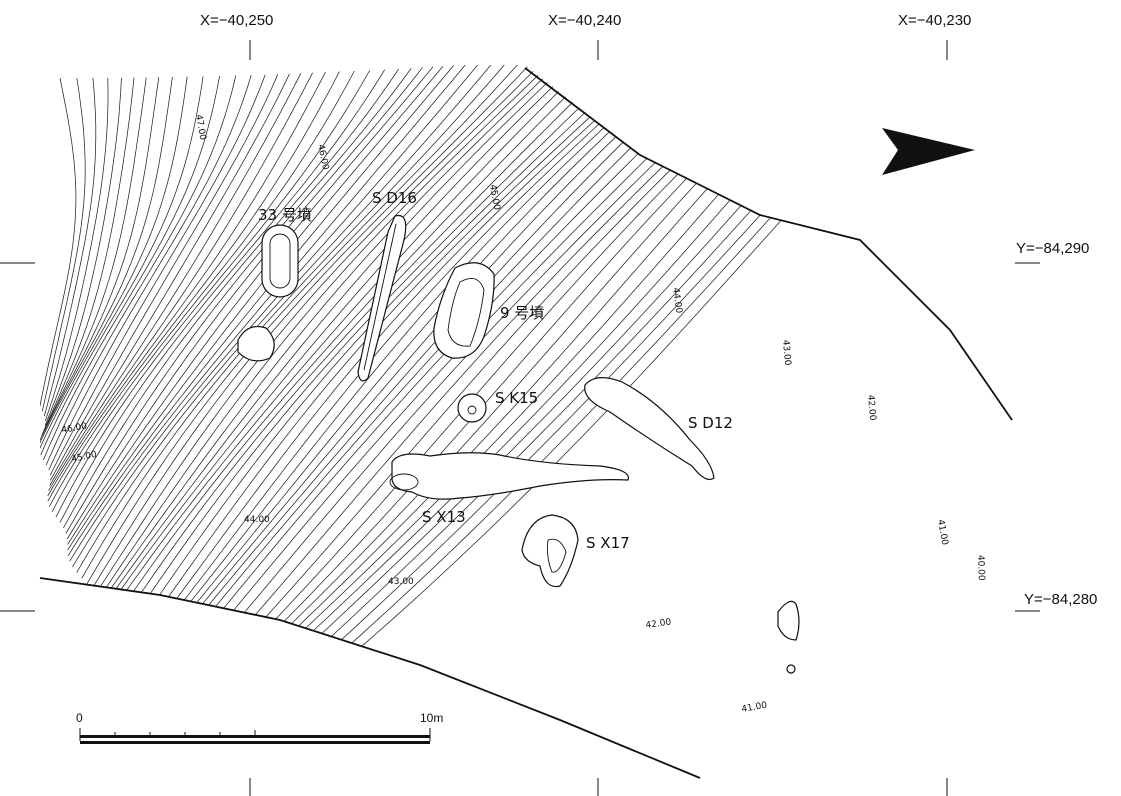  I want to click on grid-label-x-40250: X=−40,250, so click(236, 20).